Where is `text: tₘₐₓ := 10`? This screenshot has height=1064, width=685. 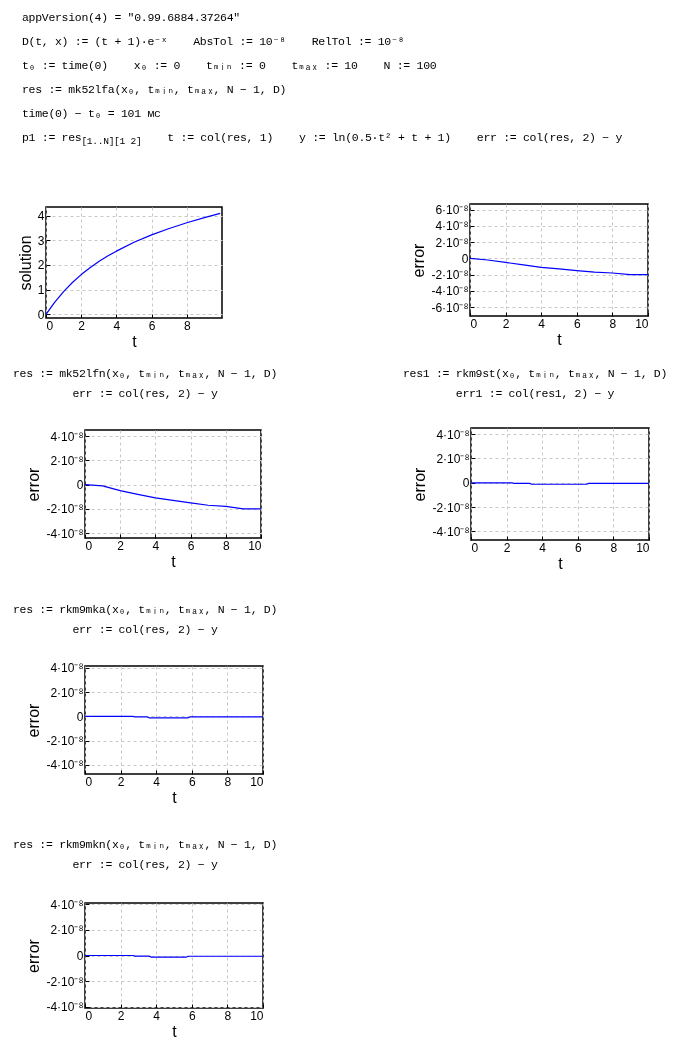
text: tₘₐₓ := 10 is located at coordinates (324, 66).